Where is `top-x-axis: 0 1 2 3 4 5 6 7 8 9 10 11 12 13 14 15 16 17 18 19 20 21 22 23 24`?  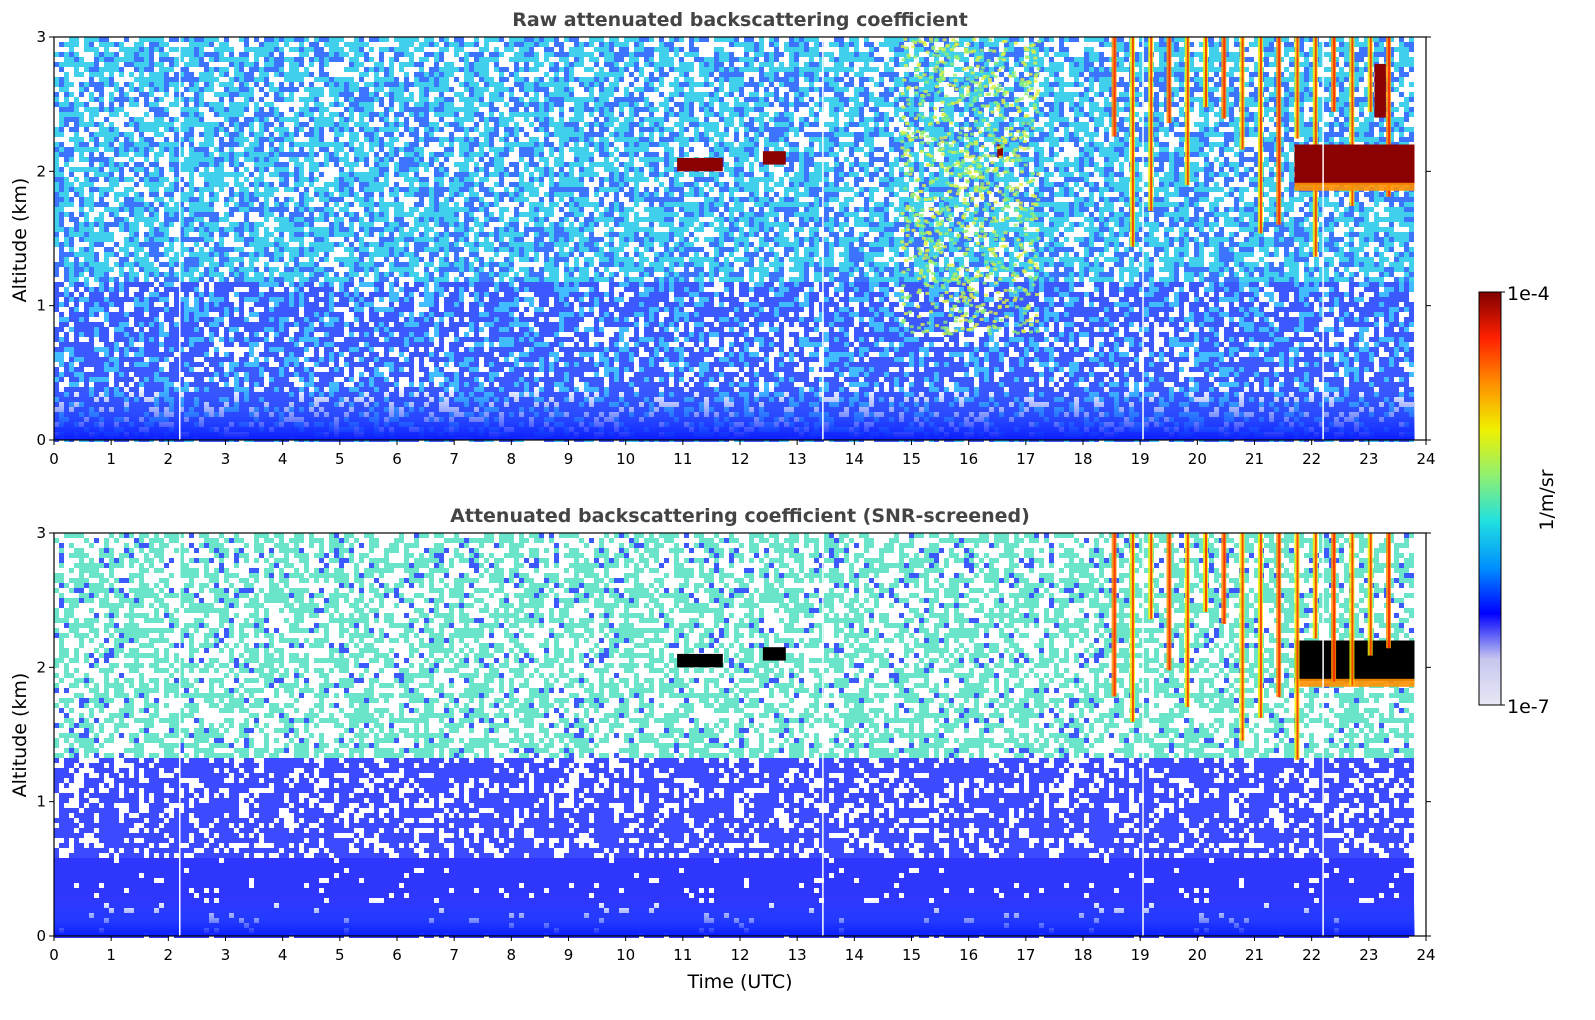
top-x-axis: 0 1 2 3 4 5 6 7 8 9 10 11 12 13 14 15 16 17 18 19 20 21 22 23 24 is located at coordinates (742, 454).